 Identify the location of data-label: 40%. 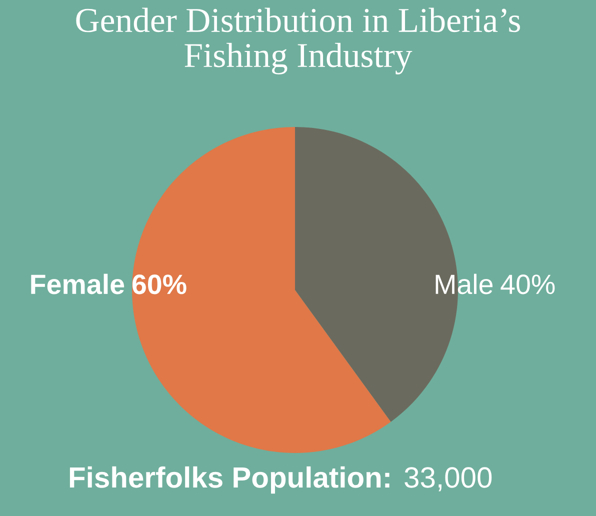
(527, 284).